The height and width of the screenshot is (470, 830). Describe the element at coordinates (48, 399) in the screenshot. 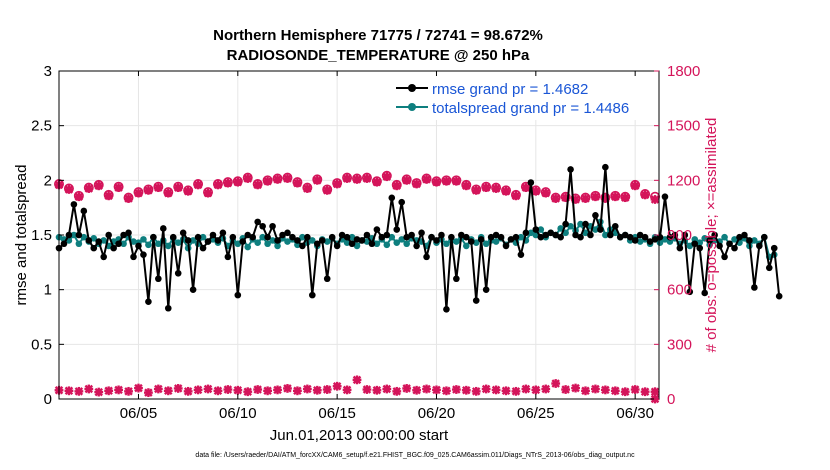

I see `y-left-tick-label: 0` at that location.